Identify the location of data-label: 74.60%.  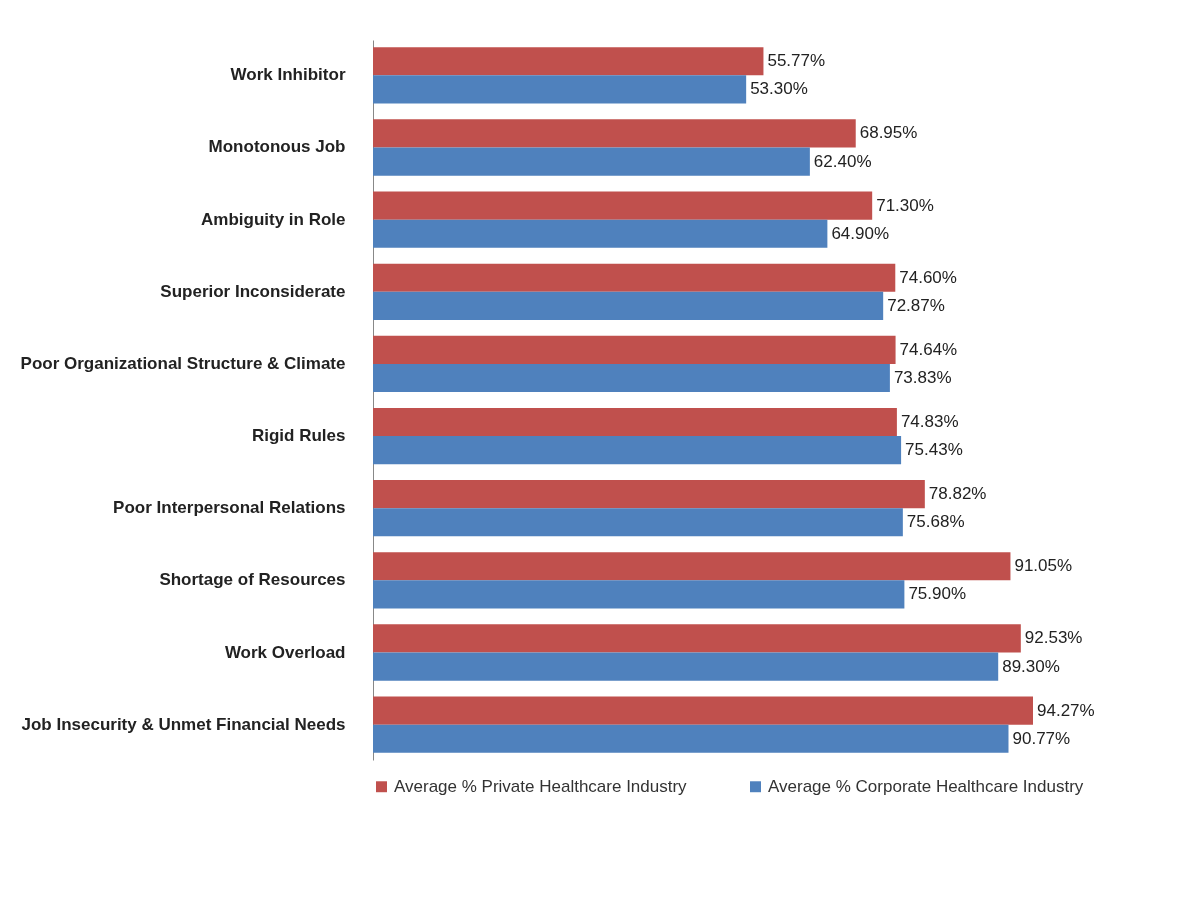
(928, 277).